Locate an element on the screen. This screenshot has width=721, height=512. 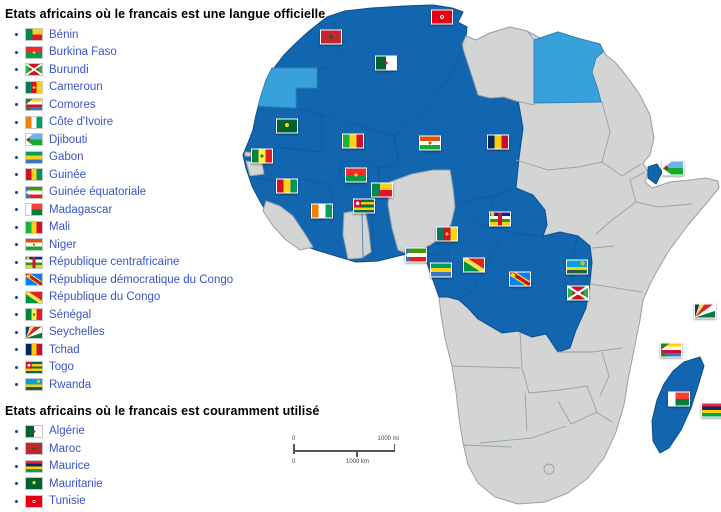
list-item: Mauritanie is located at coordinates (170, 484).